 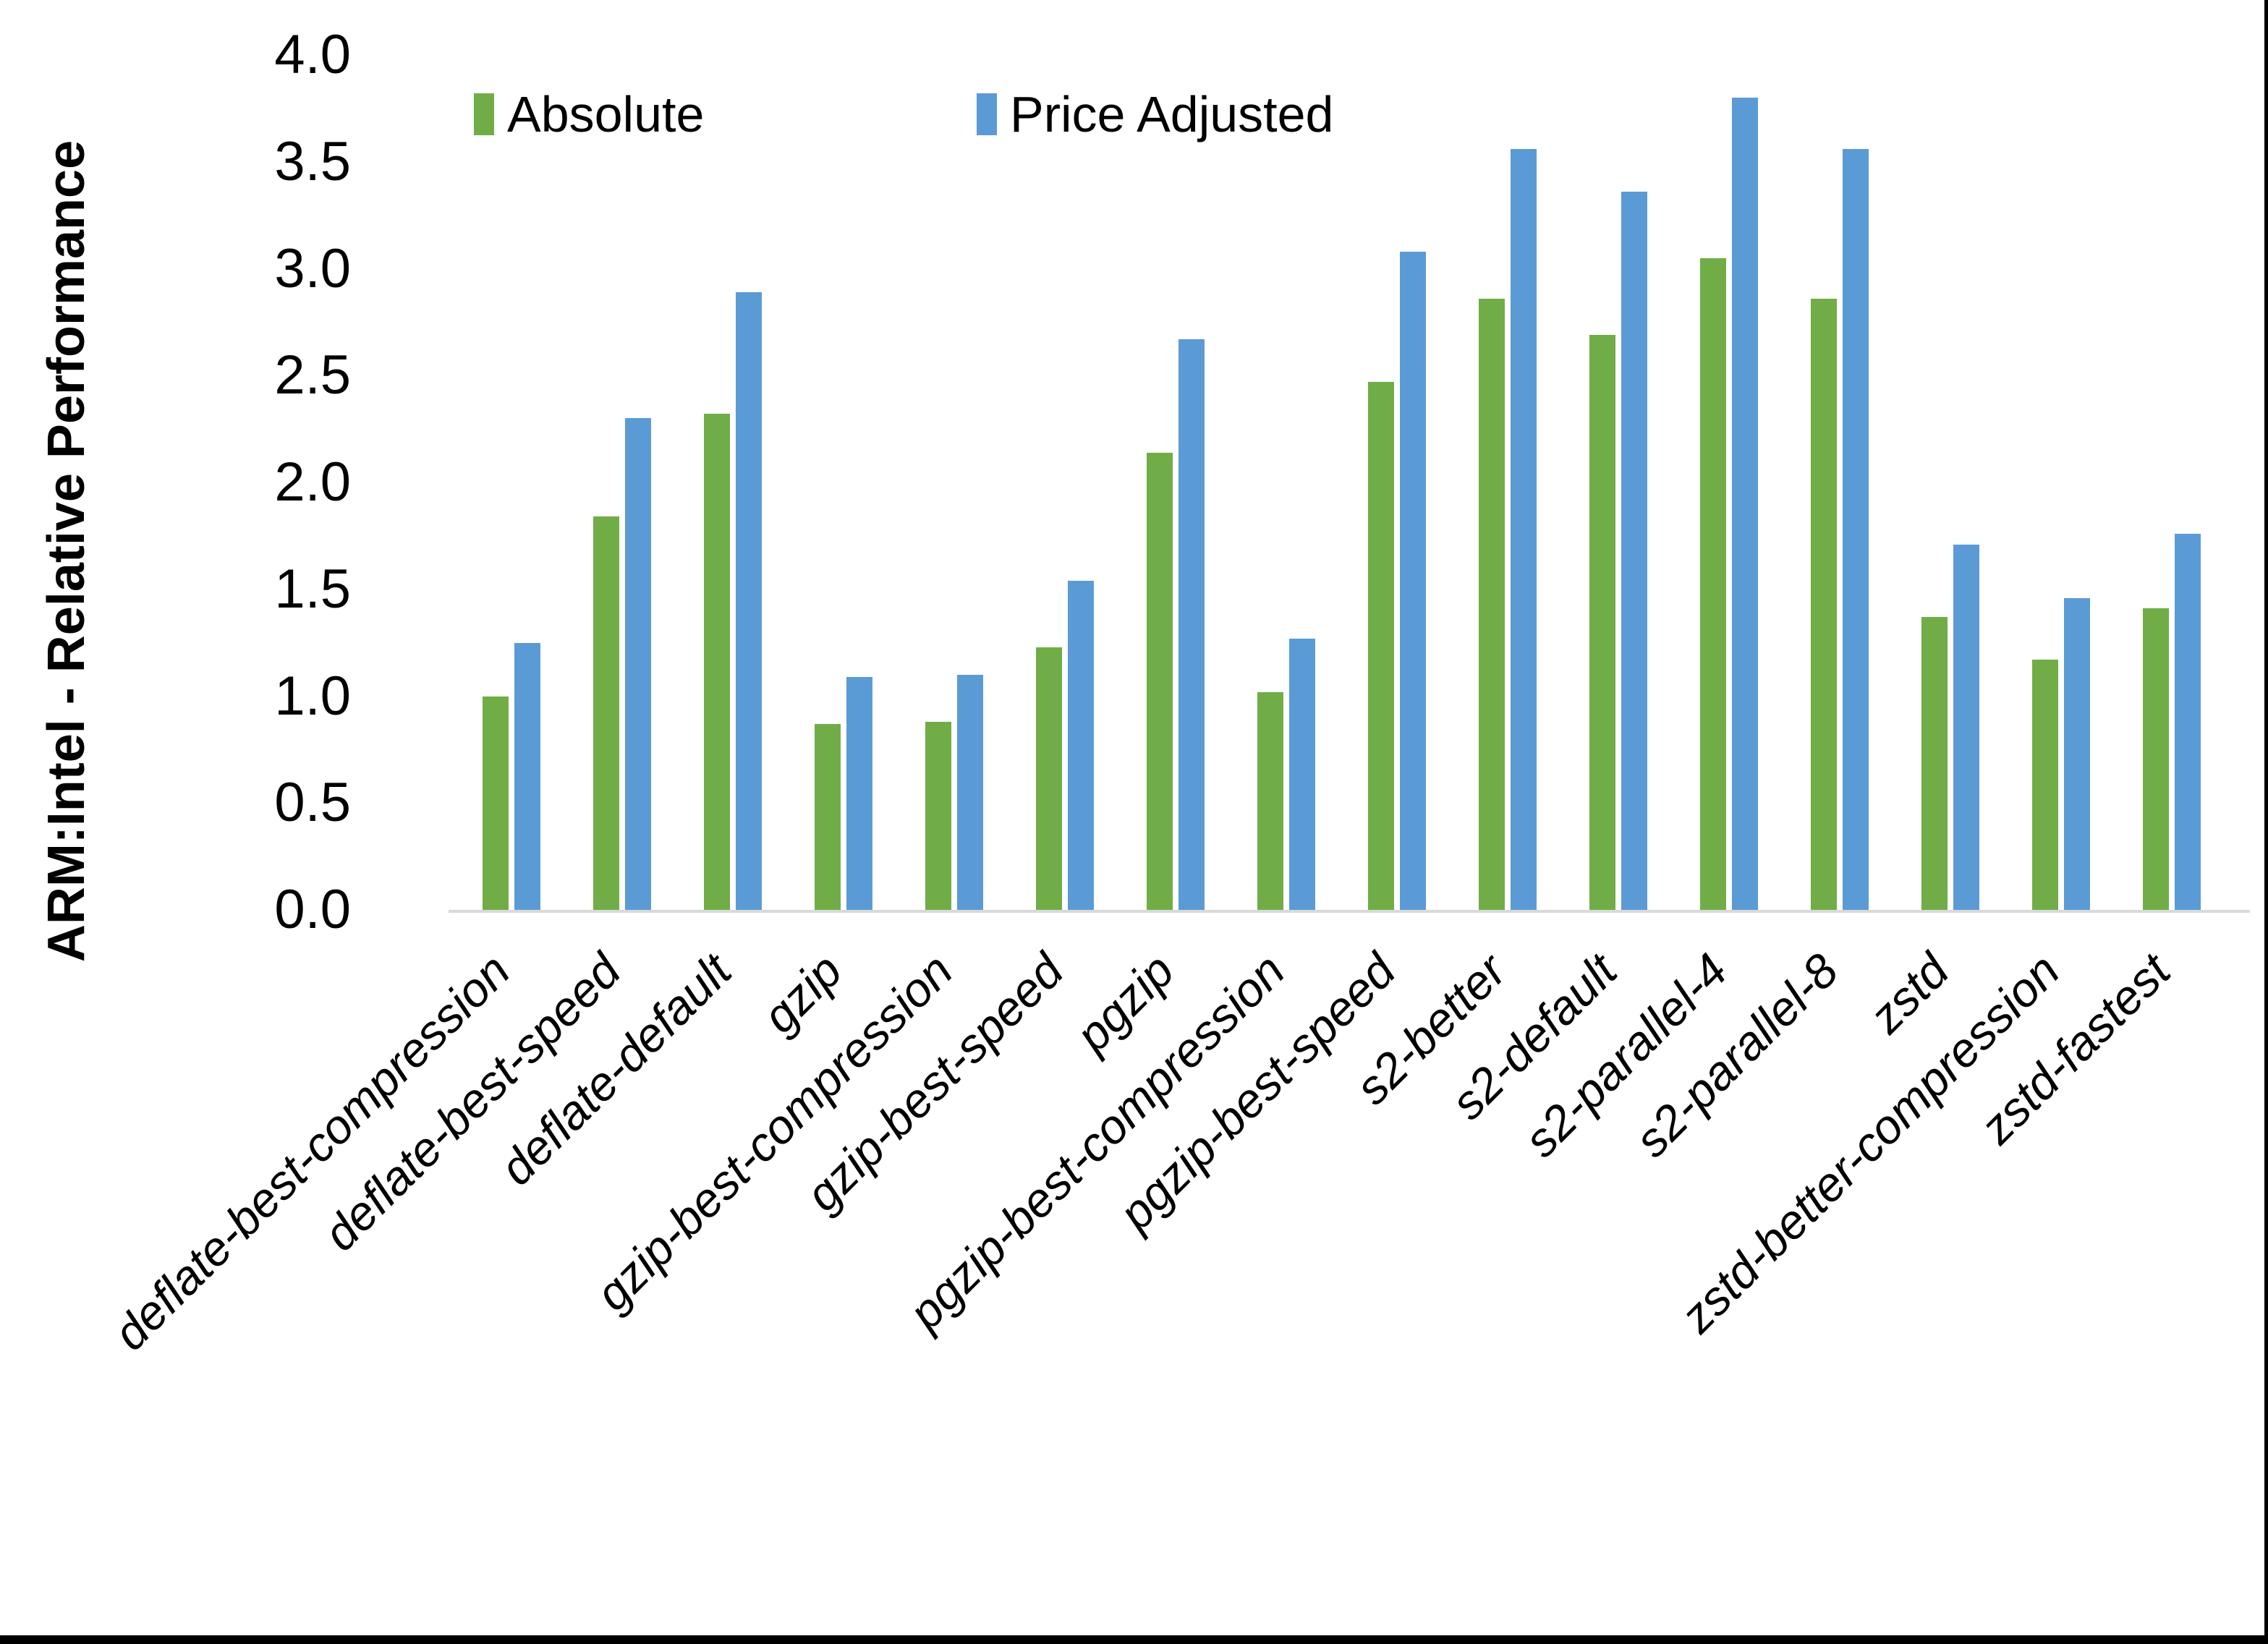 I want to click on legend-swatch-price-adjusted, so click(x=987, y=114).